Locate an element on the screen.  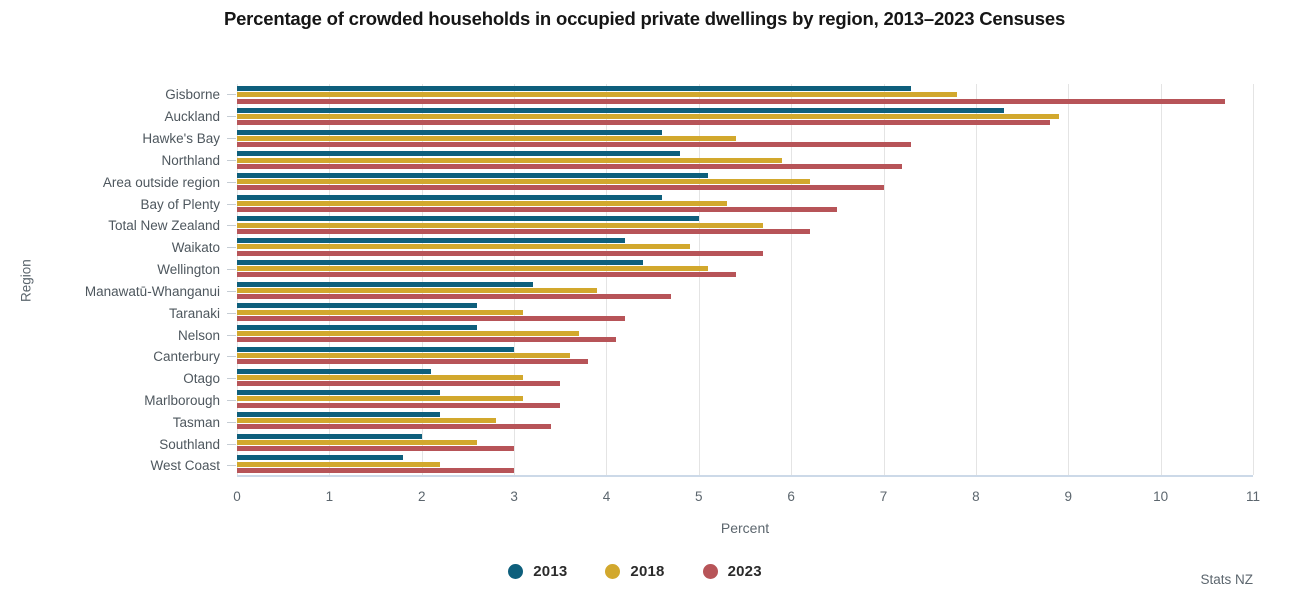
x-tick-label-6: 6 is located at coordinates (791, 496).